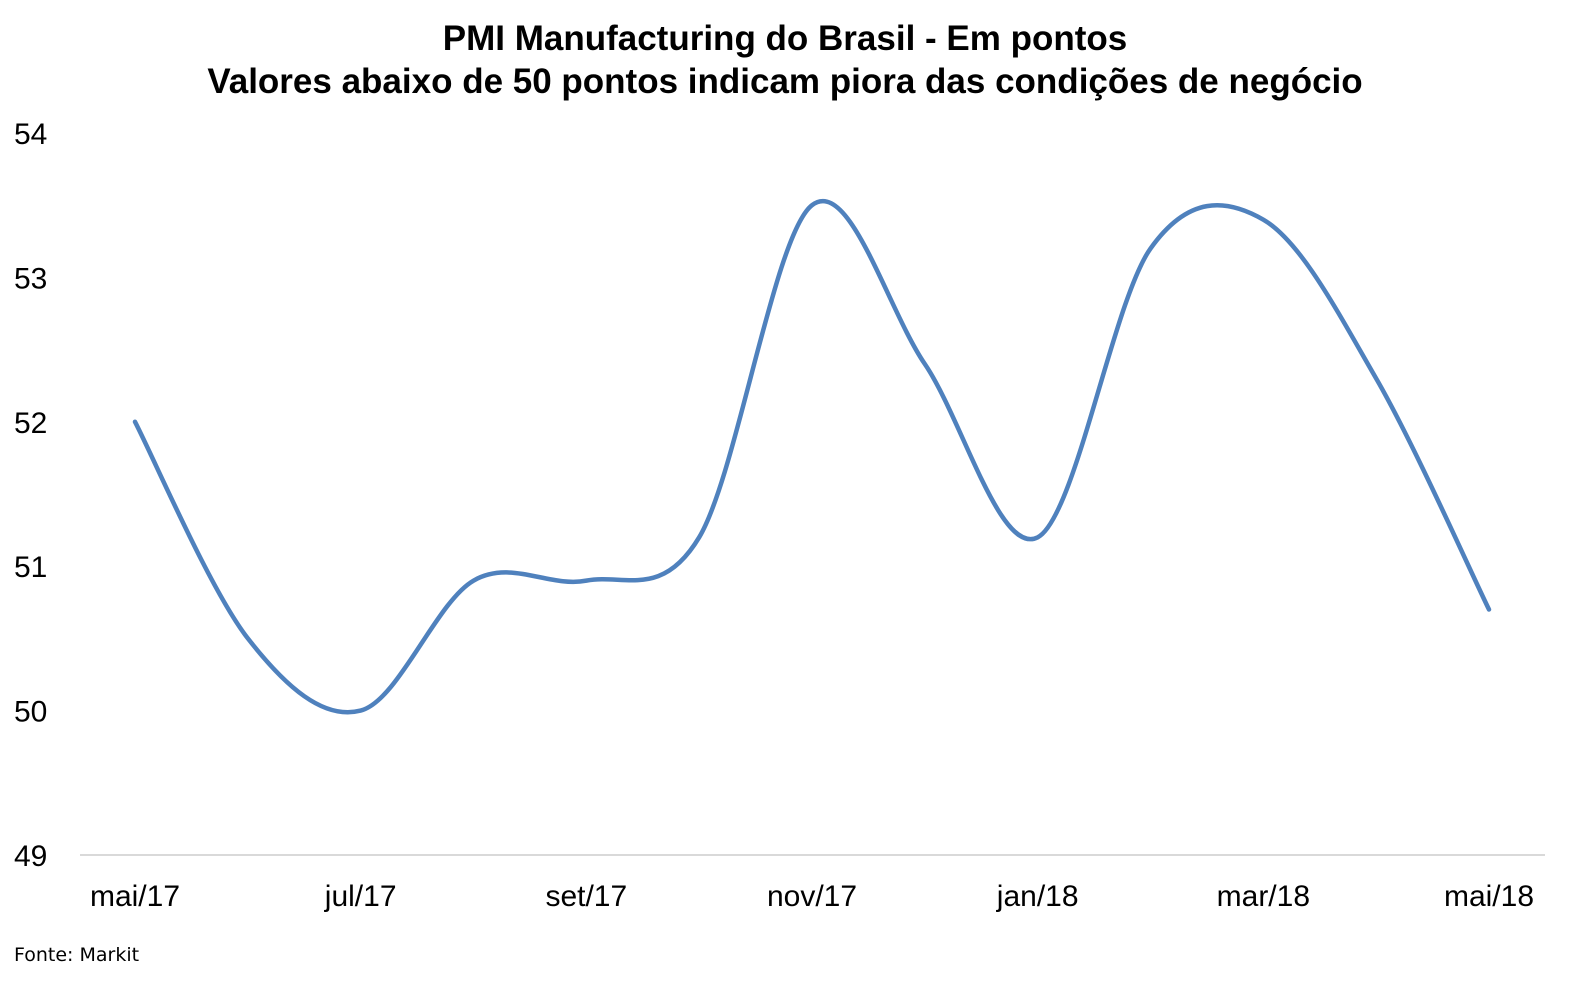 This screenshot has width=1580, height=985. I want to click on x-tick-label: set/17, so click(586, 896).